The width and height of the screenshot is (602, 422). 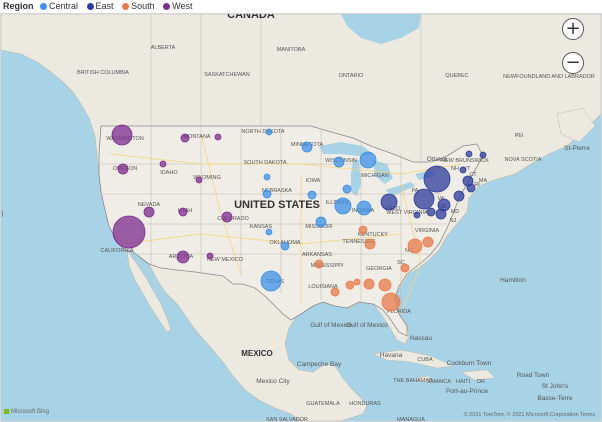 I want to click on legend-item-south: South, so click(x=138, y=6).